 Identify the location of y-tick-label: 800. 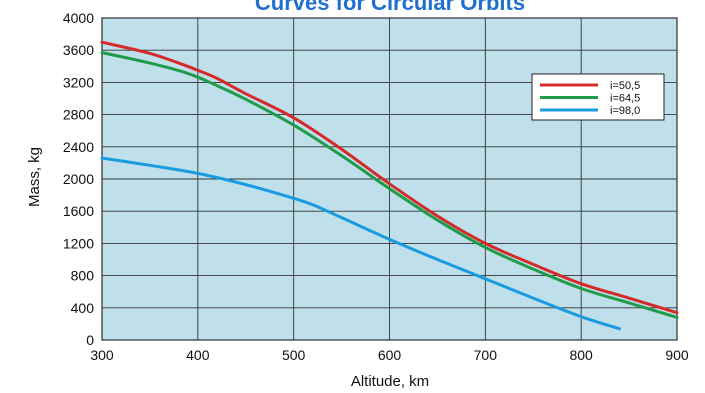
(83, 276).